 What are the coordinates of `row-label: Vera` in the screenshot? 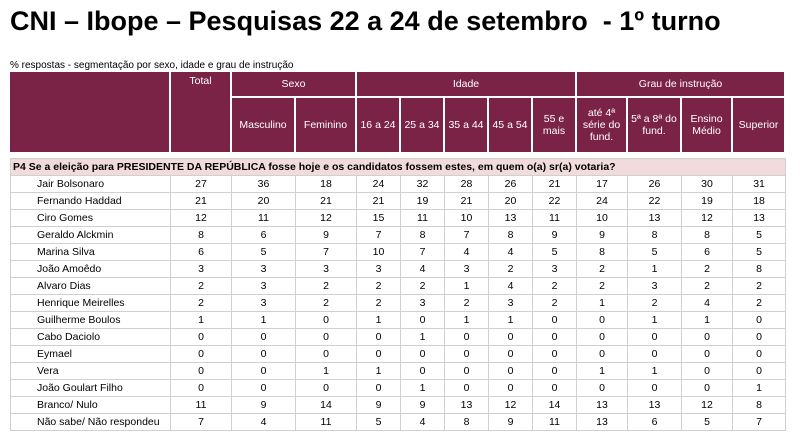 It's located at (90, 371).